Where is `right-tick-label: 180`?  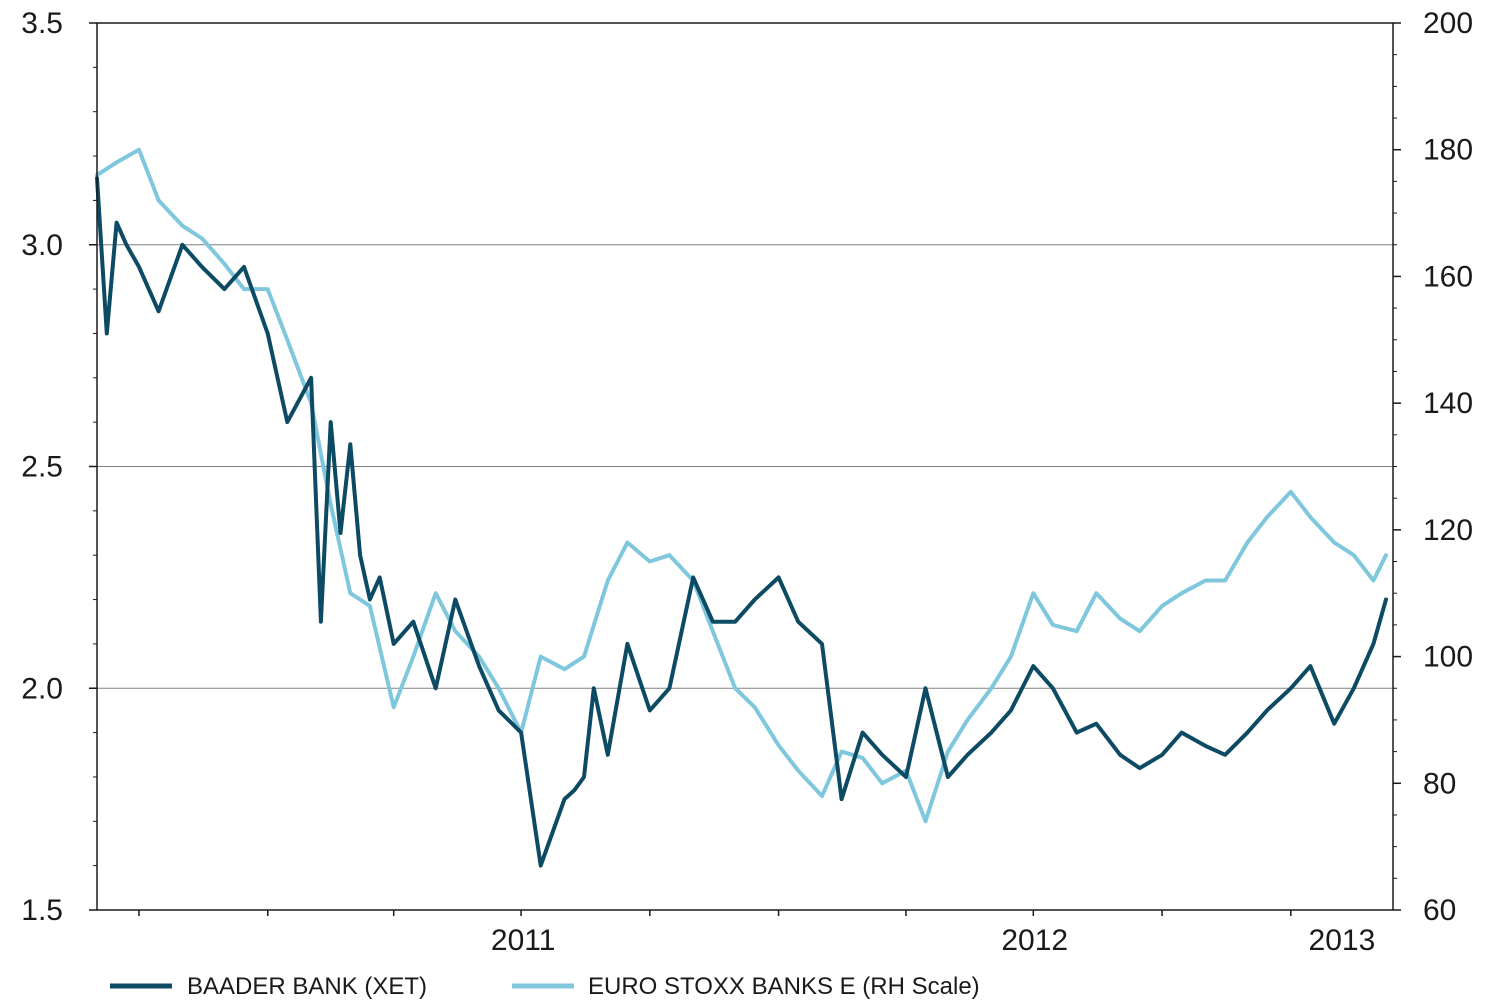
right-tick-label: 180 is located at coordinates (1448, 150).